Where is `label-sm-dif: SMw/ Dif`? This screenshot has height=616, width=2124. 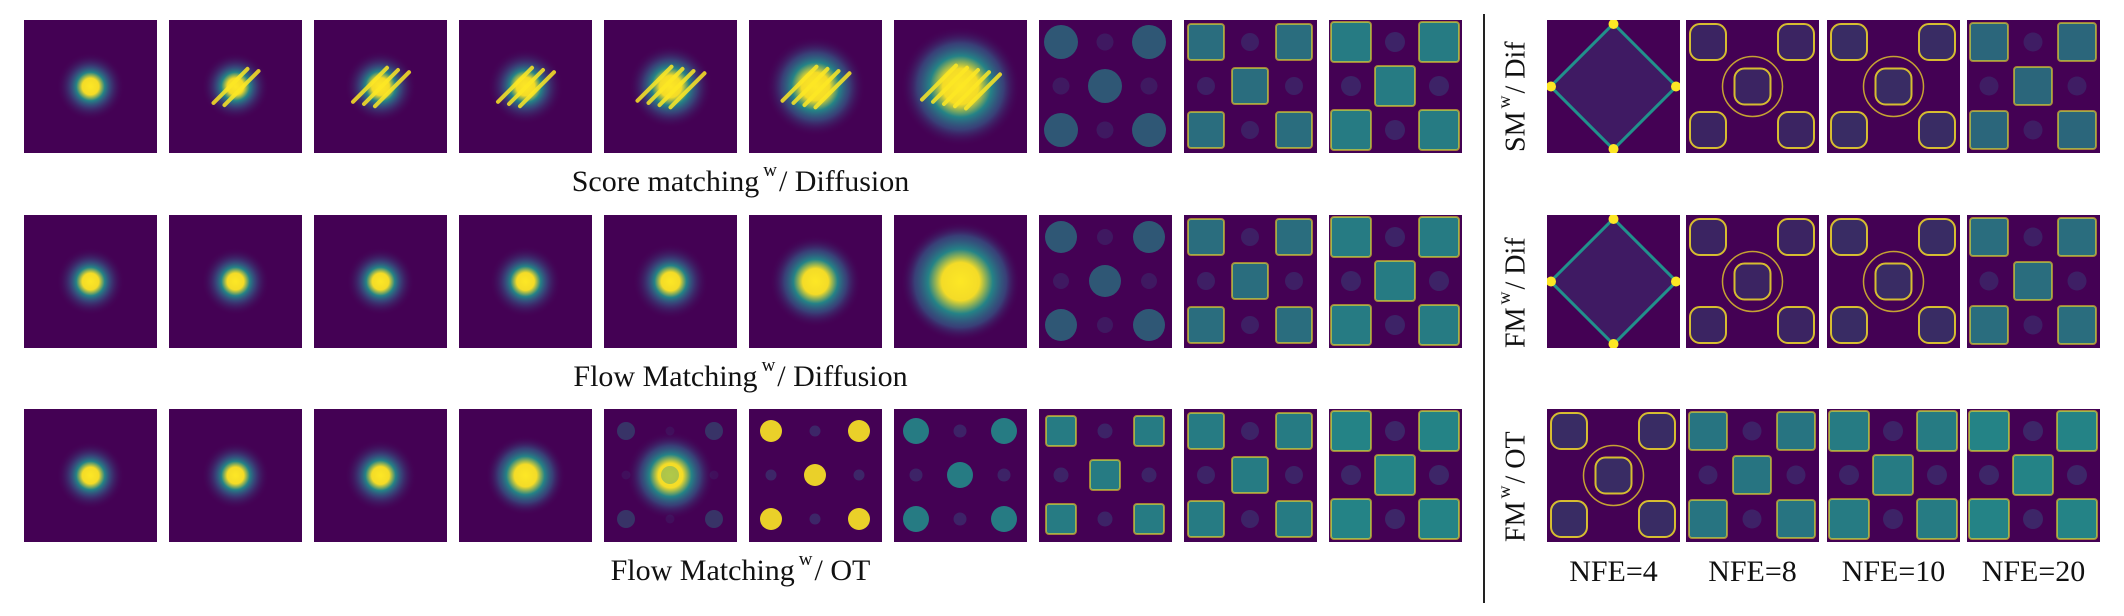 label-sm-dif: SMw/ Dif is located at coordinates (1515, 96).